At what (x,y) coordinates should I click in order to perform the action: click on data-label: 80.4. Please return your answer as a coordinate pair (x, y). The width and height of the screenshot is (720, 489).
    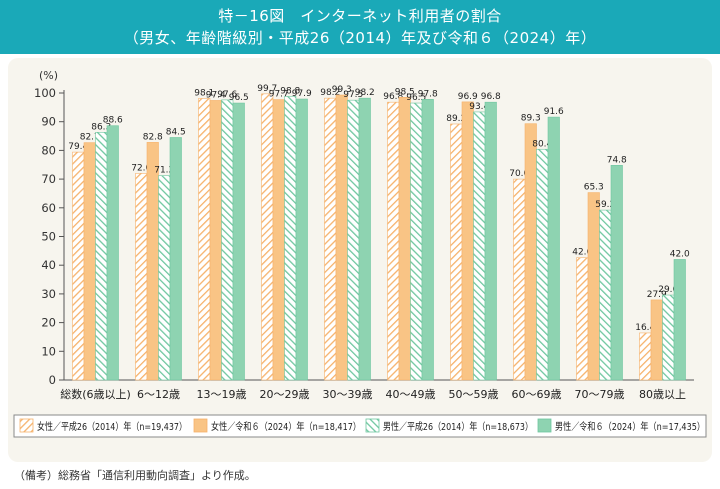
    Looking at the image, I should click on (542, 144).